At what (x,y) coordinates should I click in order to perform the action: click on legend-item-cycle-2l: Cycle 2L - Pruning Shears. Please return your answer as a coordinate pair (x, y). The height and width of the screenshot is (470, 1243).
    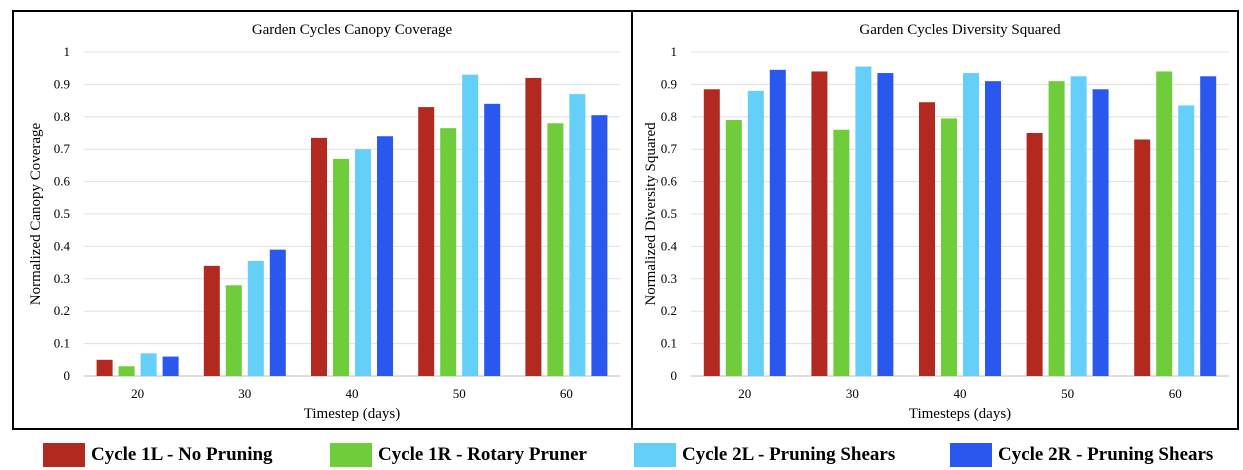
    Looking at the image, I should click on (764, 455).